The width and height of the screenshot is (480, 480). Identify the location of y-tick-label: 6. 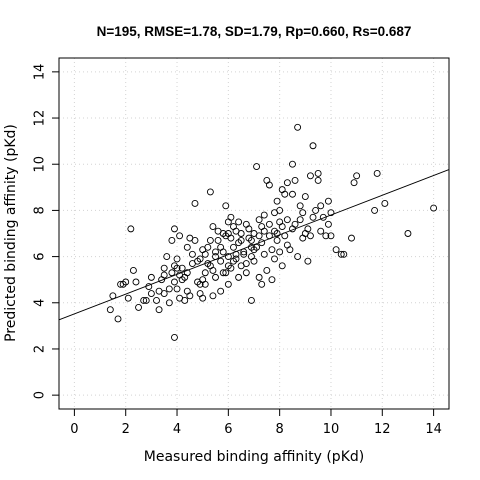
(40, 256).